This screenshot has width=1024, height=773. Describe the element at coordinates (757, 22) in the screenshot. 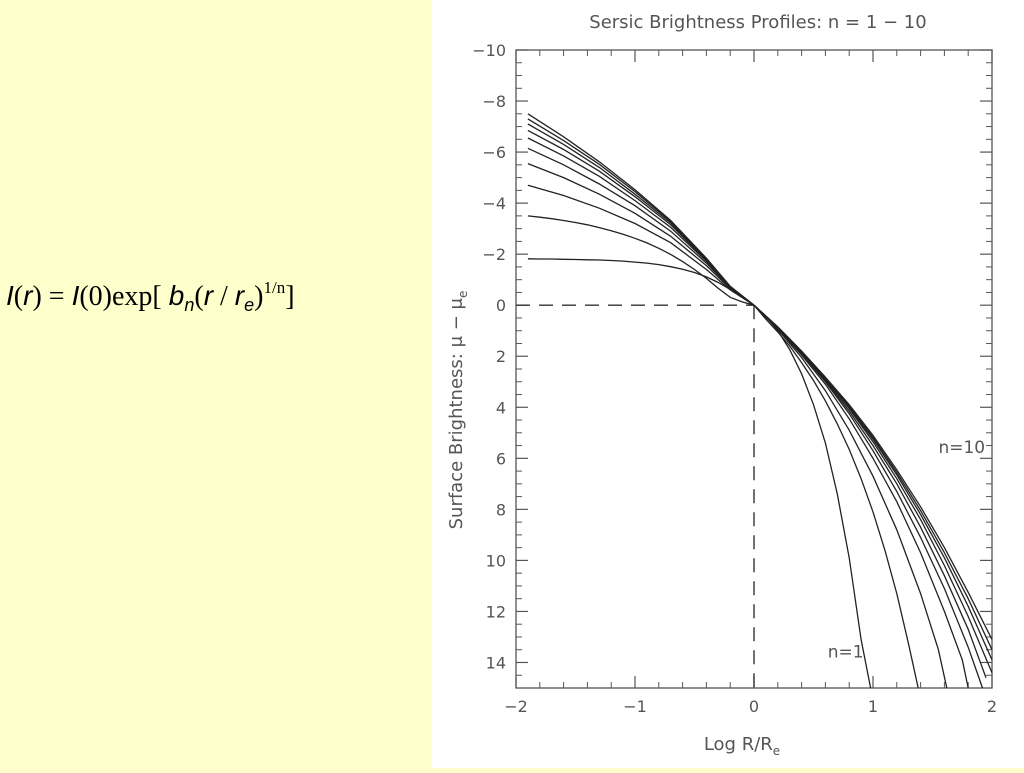

I see `chart-title: Sersic Brightness Profiles: n = 1 − 10` at that location.